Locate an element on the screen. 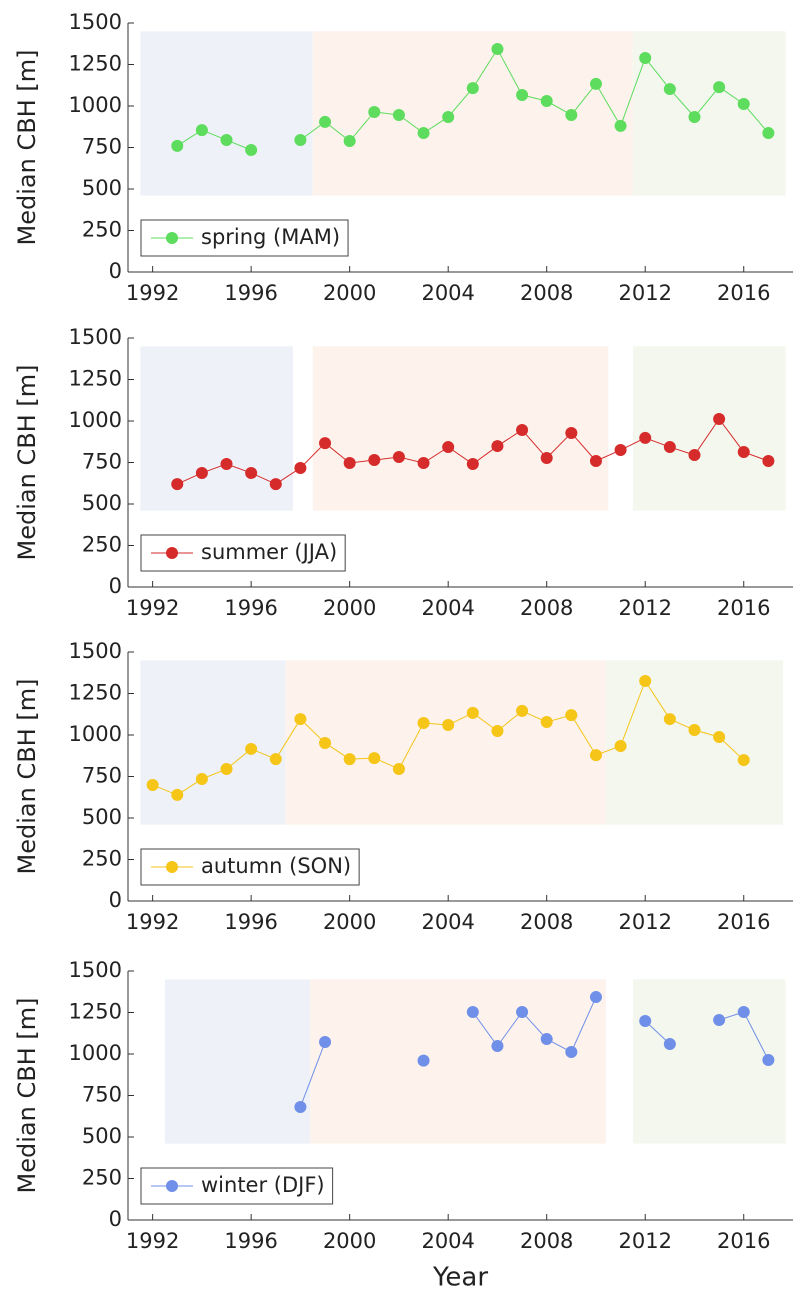 Image resolution: width=795 pixels, height=1292 pixels. legend: winter (DJF) is located at coordinates (237, 1186).